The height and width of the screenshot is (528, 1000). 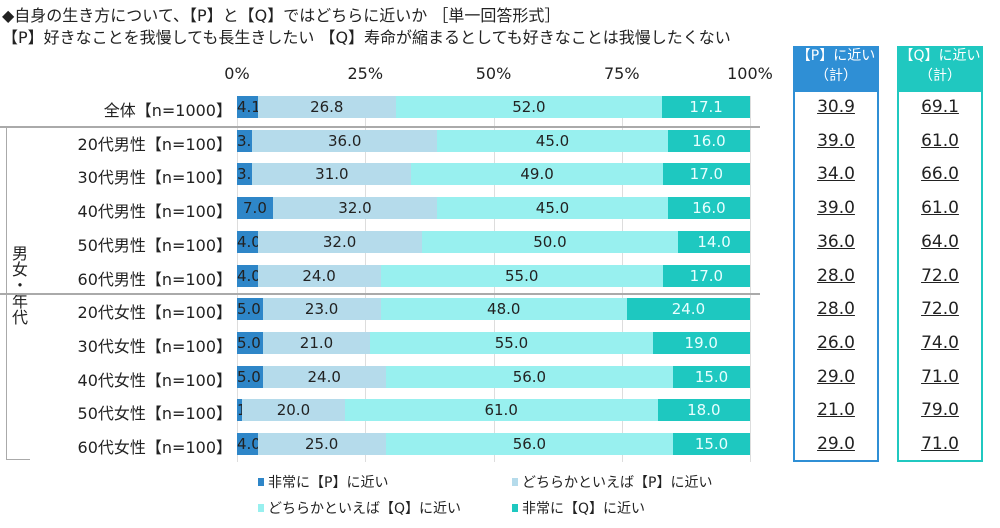 What do you see at coordinates (750, 279) in the screenshot?
I see `gridline` at bounding box center [750, 279].